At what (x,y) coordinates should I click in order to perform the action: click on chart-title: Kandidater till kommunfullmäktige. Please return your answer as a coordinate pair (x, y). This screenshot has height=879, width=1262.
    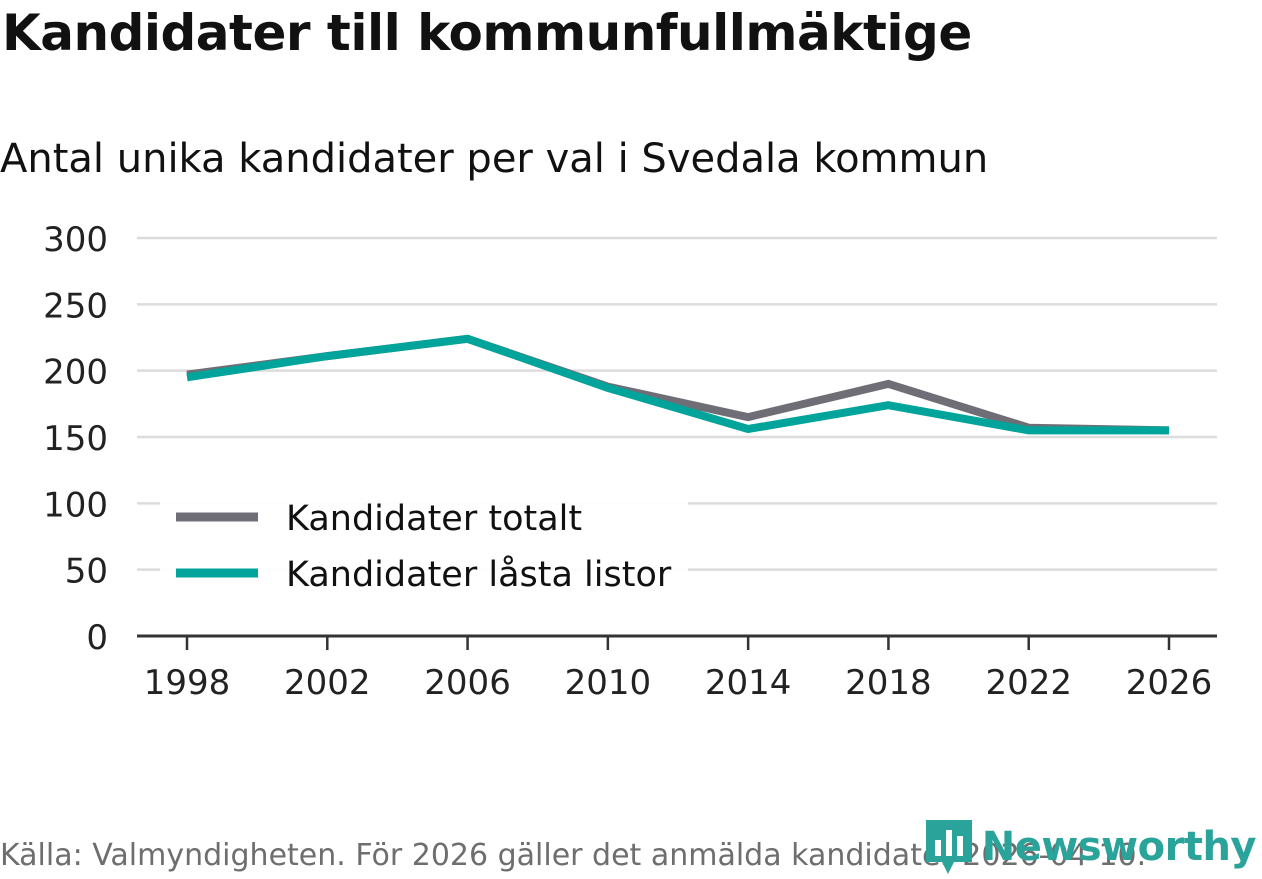
    Looking at the image, I should click on (487, 33).